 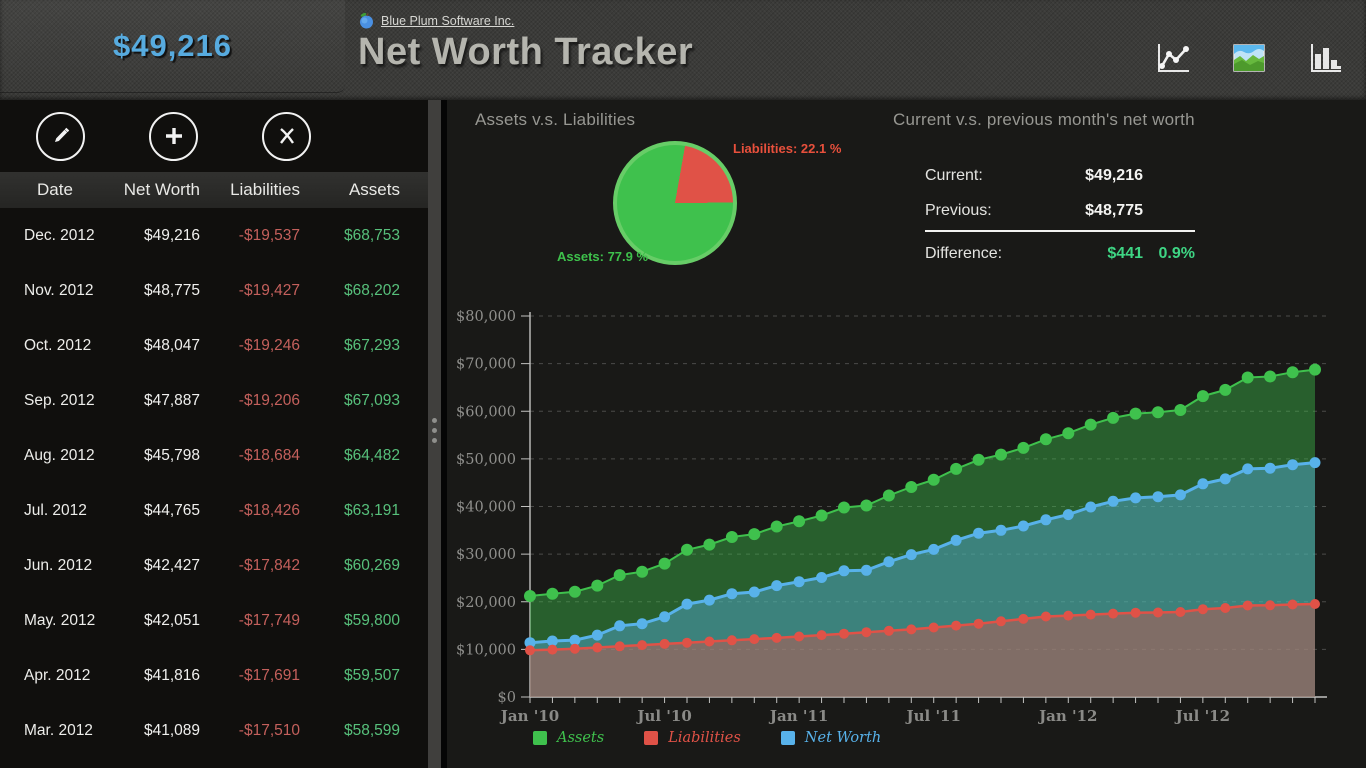 I want to click on difference-value: $441, so click(x=1125, y=253).